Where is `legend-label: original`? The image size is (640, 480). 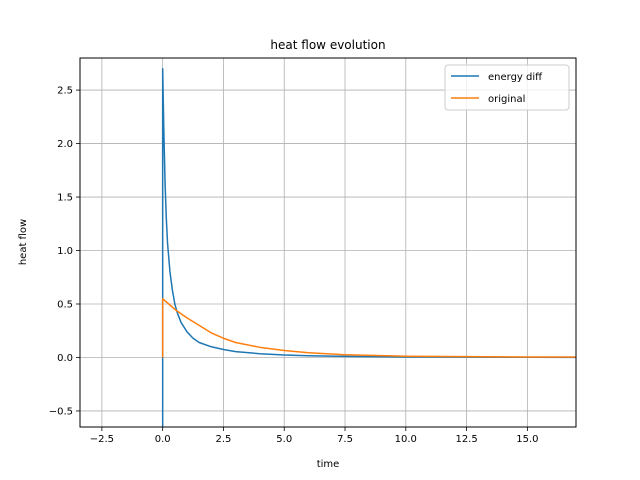 legend-label: original is located at coordinates (506, 99).